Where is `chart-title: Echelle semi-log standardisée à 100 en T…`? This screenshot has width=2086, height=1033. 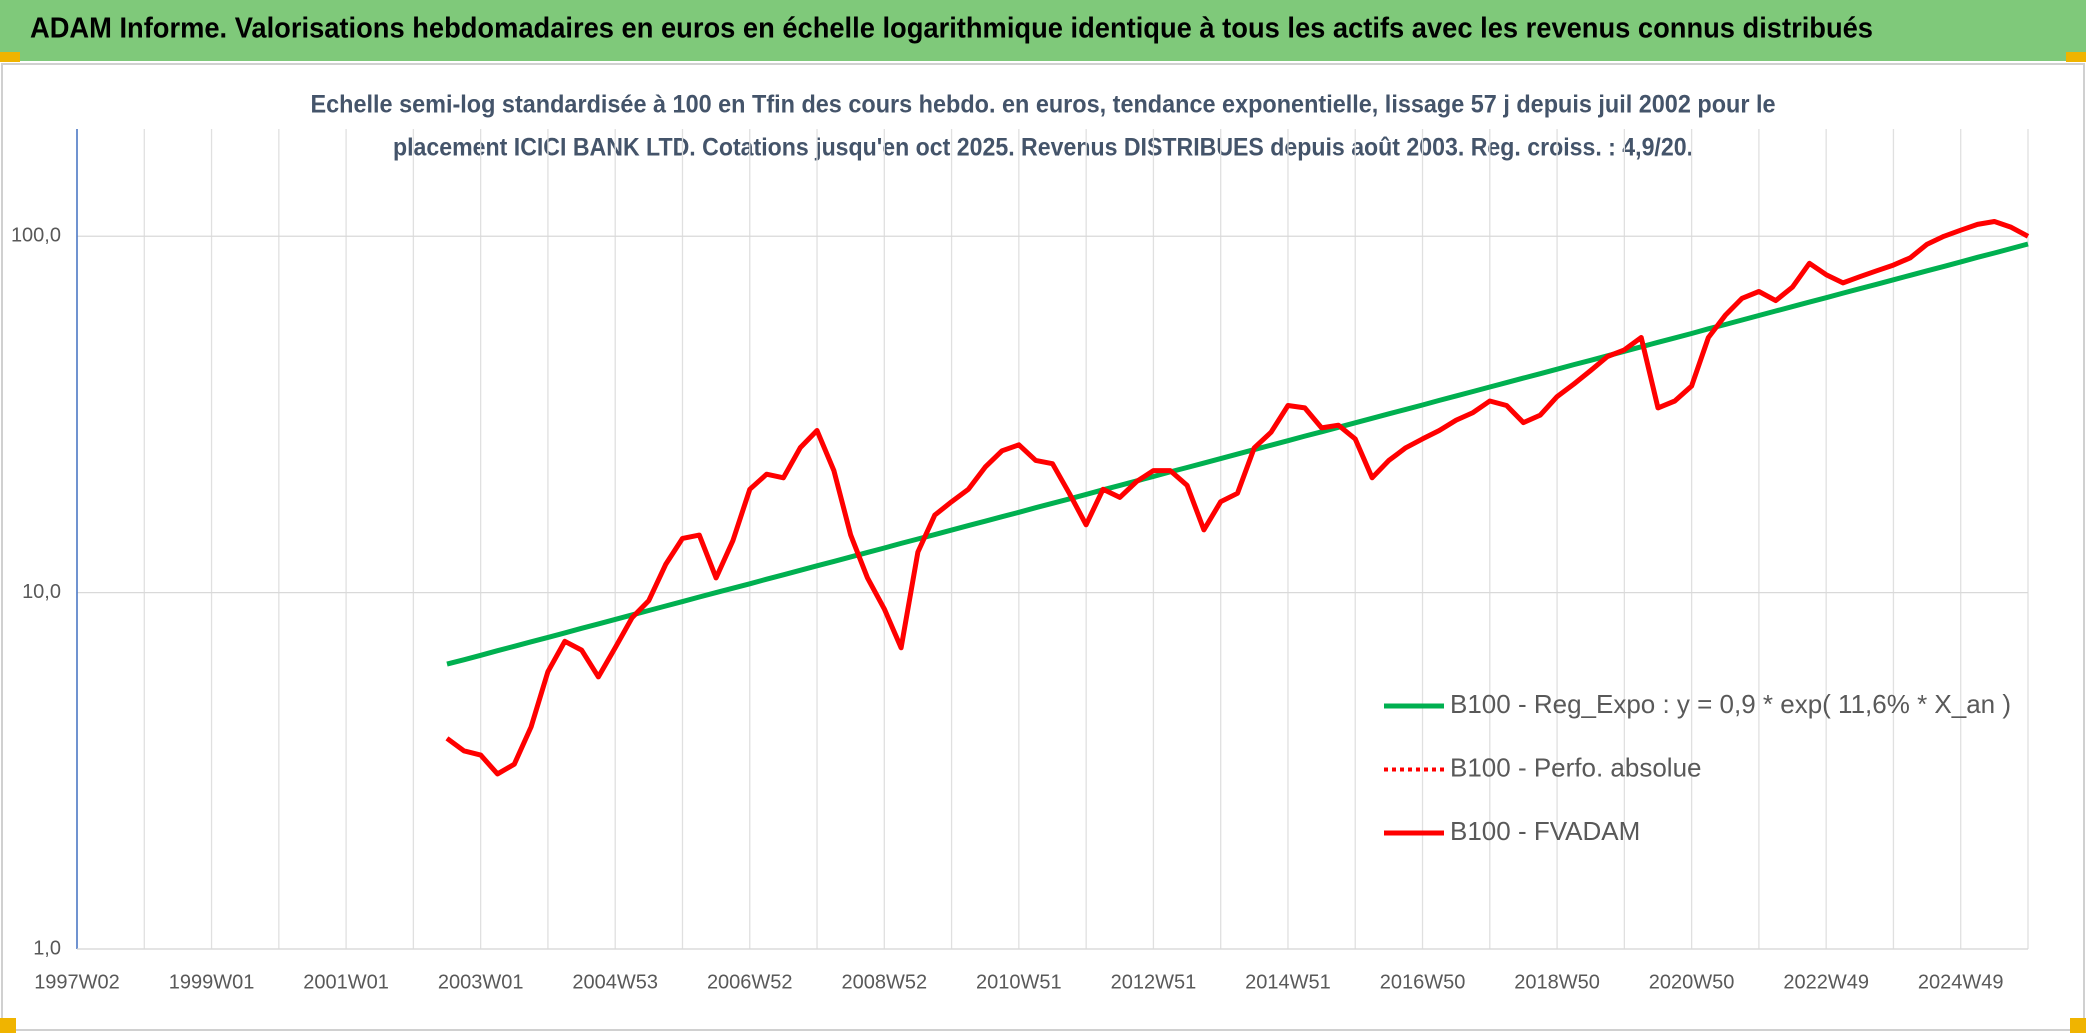 chart-title: Echelle semi-log standardisée à 100 en T… is located at coordinates (1043, 105).